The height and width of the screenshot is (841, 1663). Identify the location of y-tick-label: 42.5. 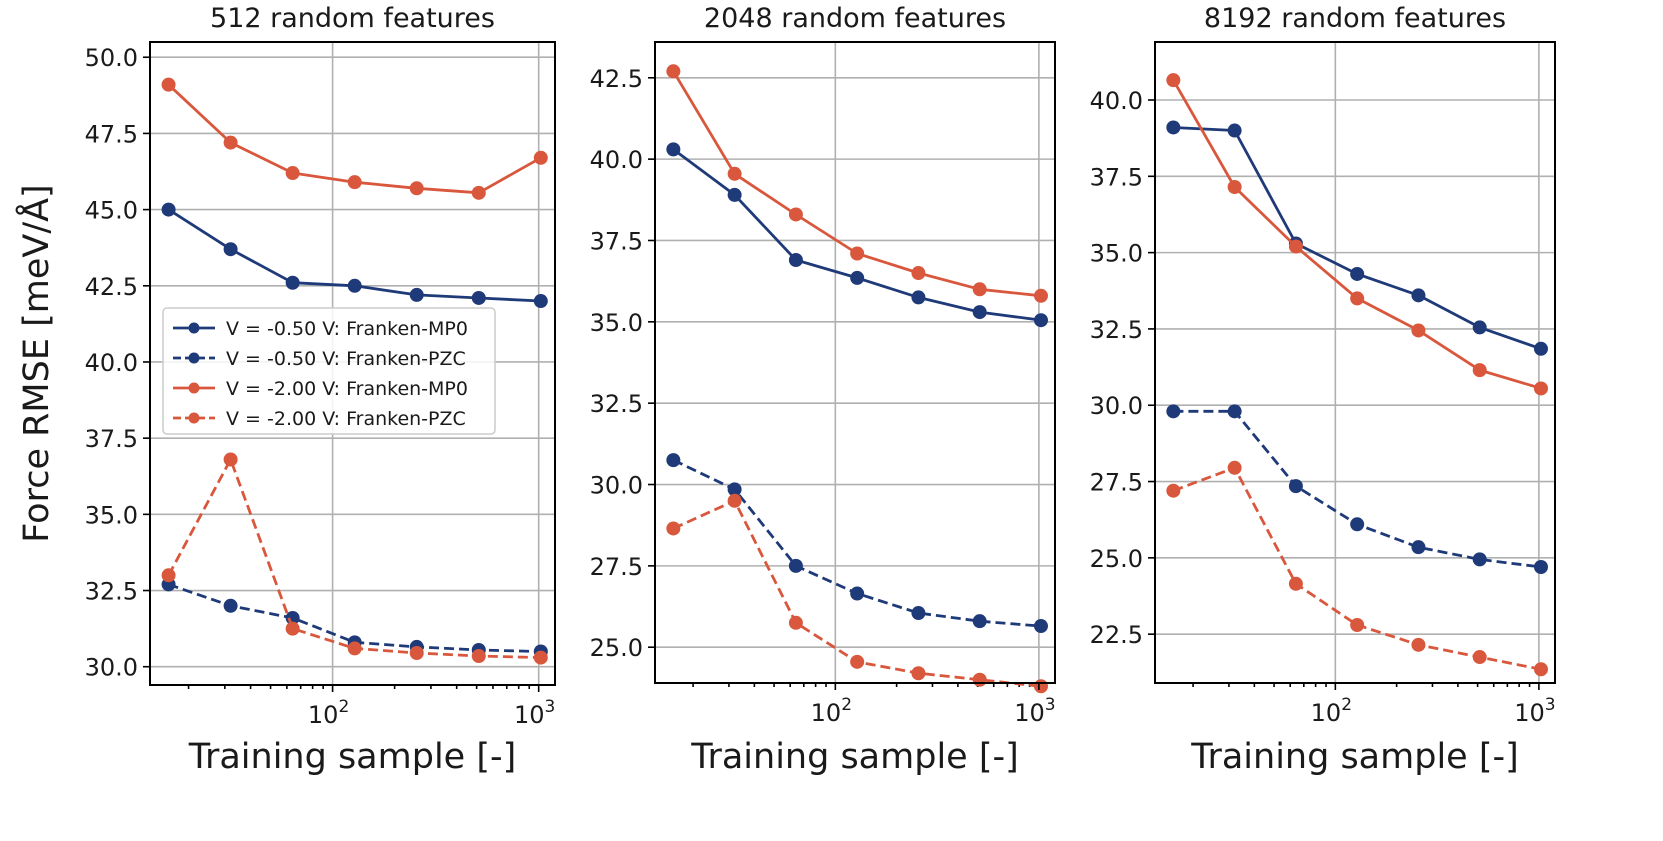
(616, 79).